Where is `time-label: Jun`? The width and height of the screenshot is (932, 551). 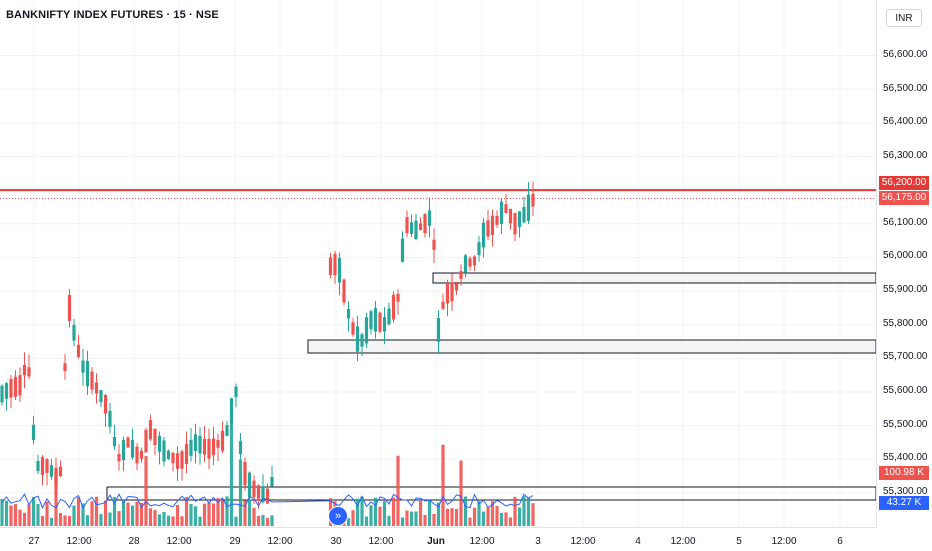
time-label: Jun is located at coordinates (436, 541).